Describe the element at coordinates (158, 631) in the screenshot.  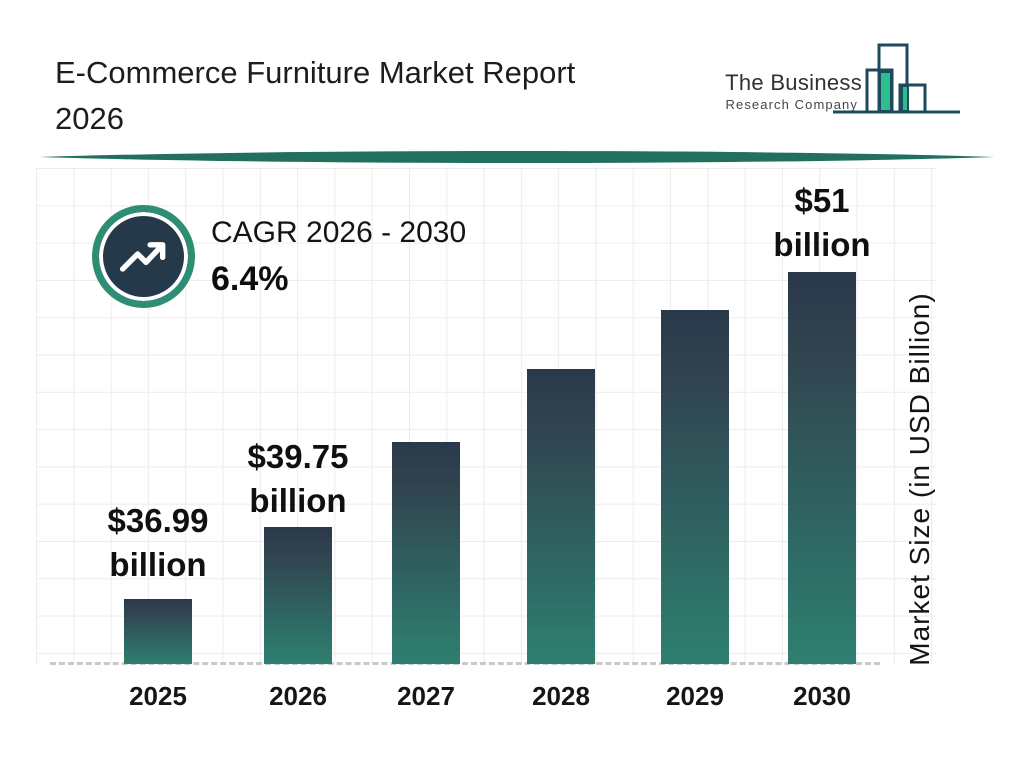
I see `bar-2025` at that location.